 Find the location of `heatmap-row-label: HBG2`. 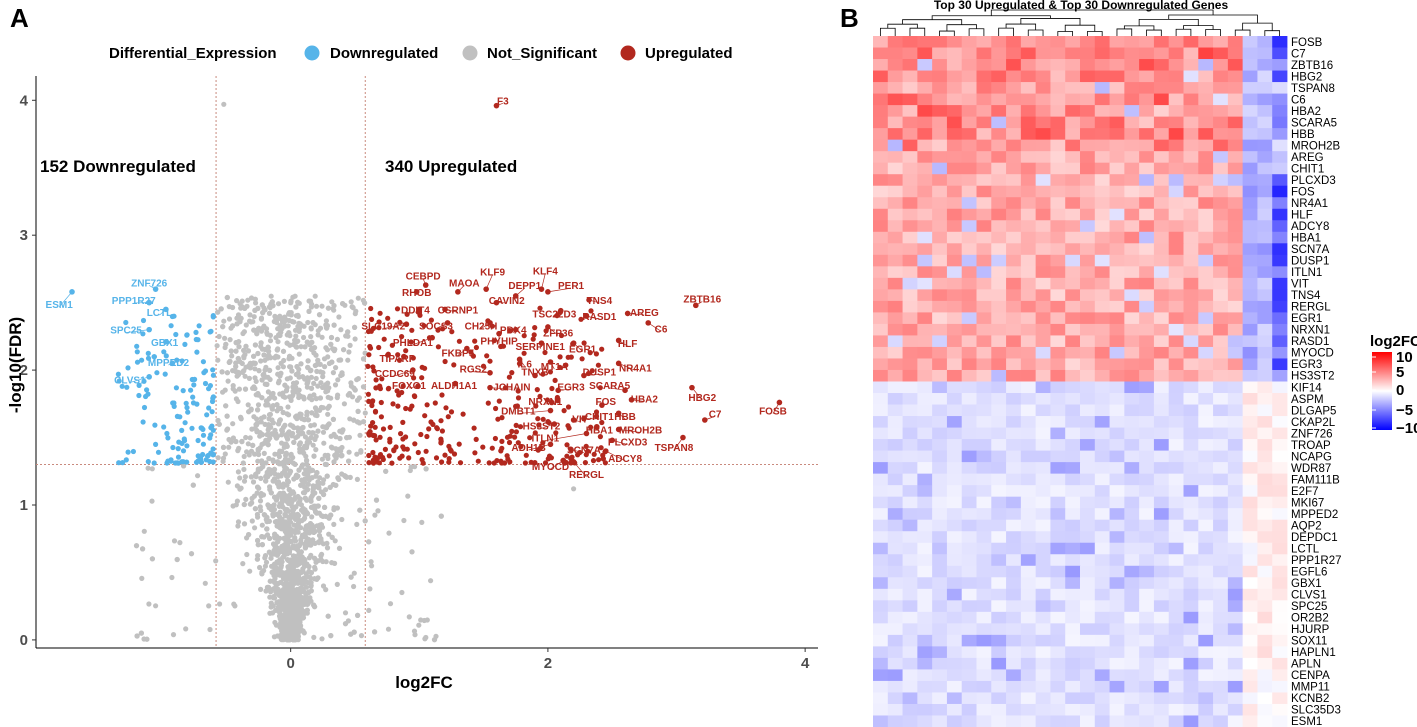

heatmap-row-label: HBG2 is located at coordinates (1306, 77).